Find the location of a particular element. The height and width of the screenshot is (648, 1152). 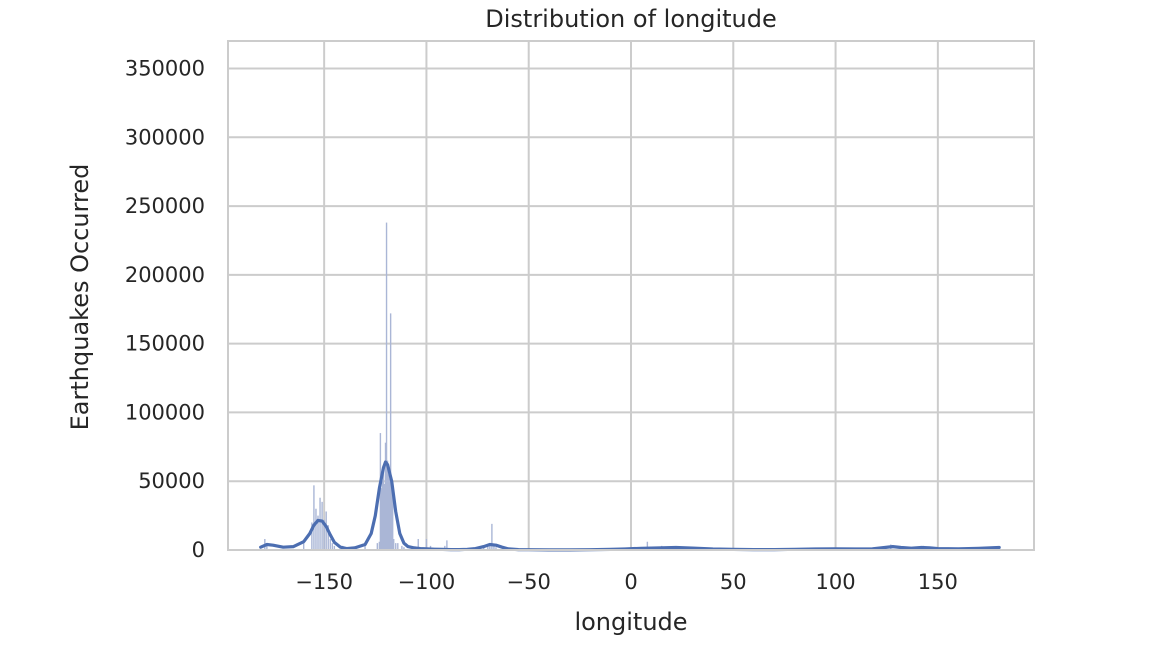

y-tick-label: 350000 is located at coordinates (165, 69).